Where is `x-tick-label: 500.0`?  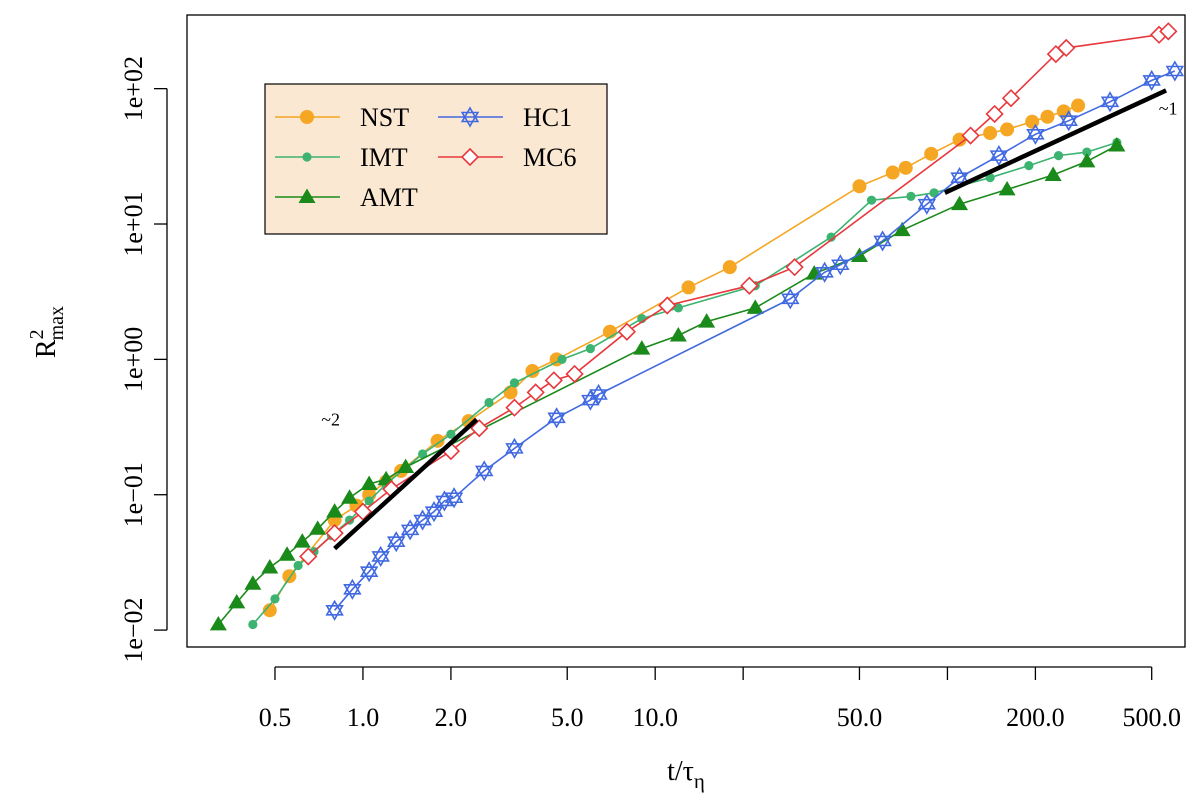
x-tick-label: 500.0 is located at coordinates (1151, 717).